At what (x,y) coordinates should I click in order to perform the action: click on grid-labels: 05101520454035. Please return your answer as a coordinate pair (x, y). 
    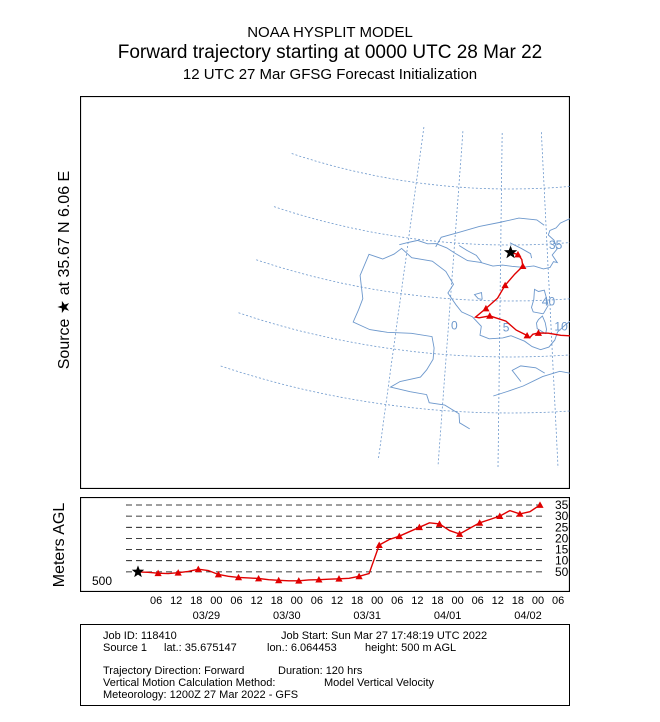
    Looking at the image, I should click on (509, 286).